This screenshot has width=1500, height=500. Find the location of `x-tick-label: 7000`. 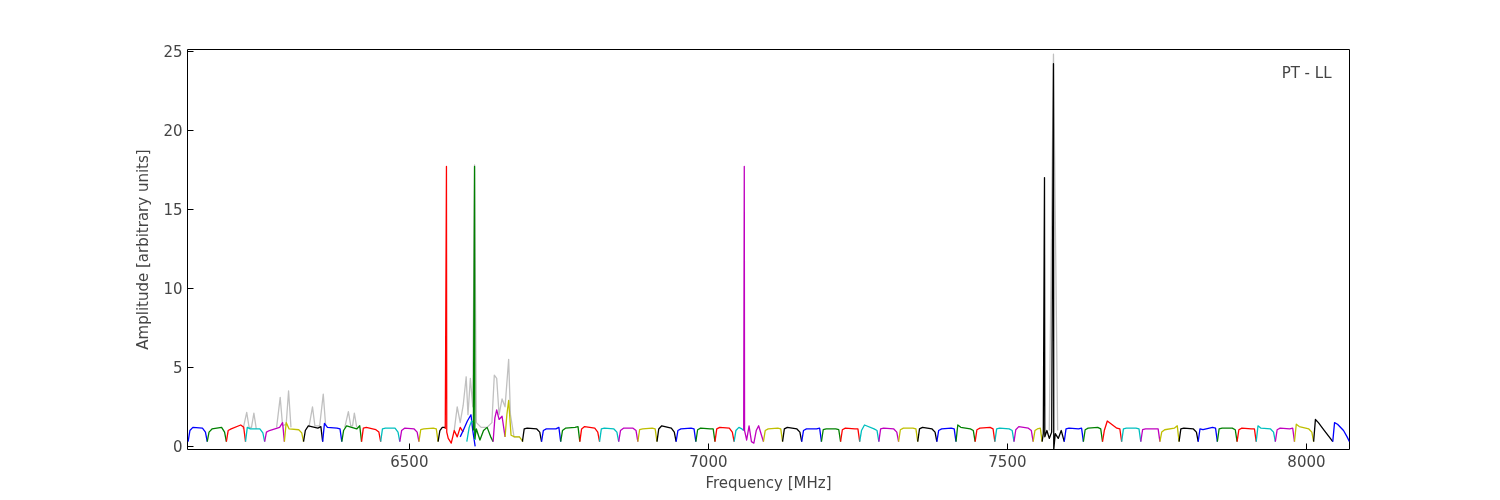

x-tick-label: 7000 is located at coordinates (708, 461).